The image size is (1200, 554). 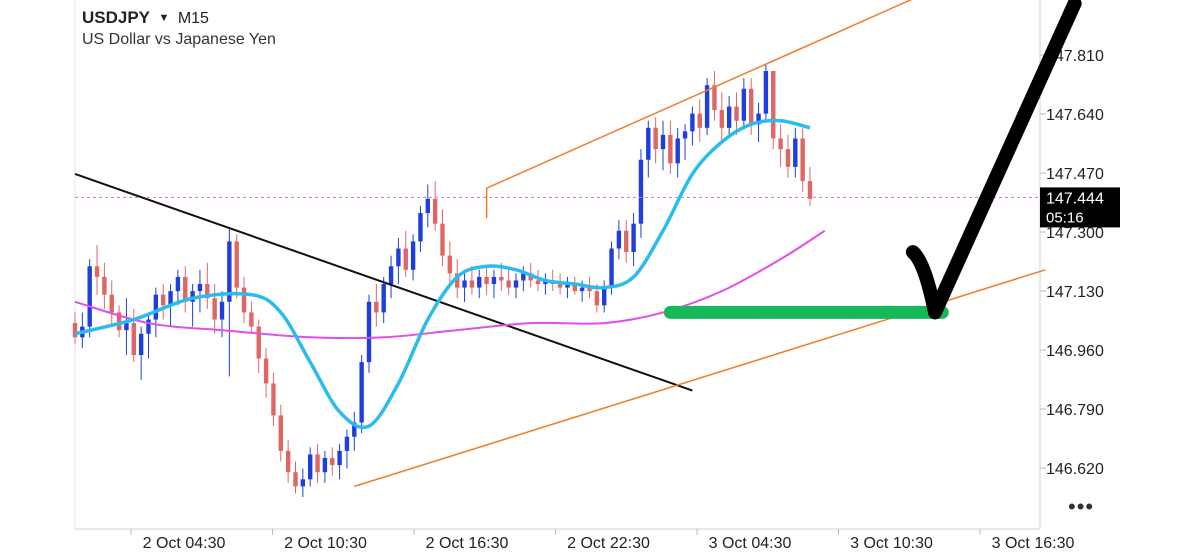 What do you see at coordinates (193, 18) in the screenshot?
I see `timeframe-label: M15` at bounding box center [193, 18].